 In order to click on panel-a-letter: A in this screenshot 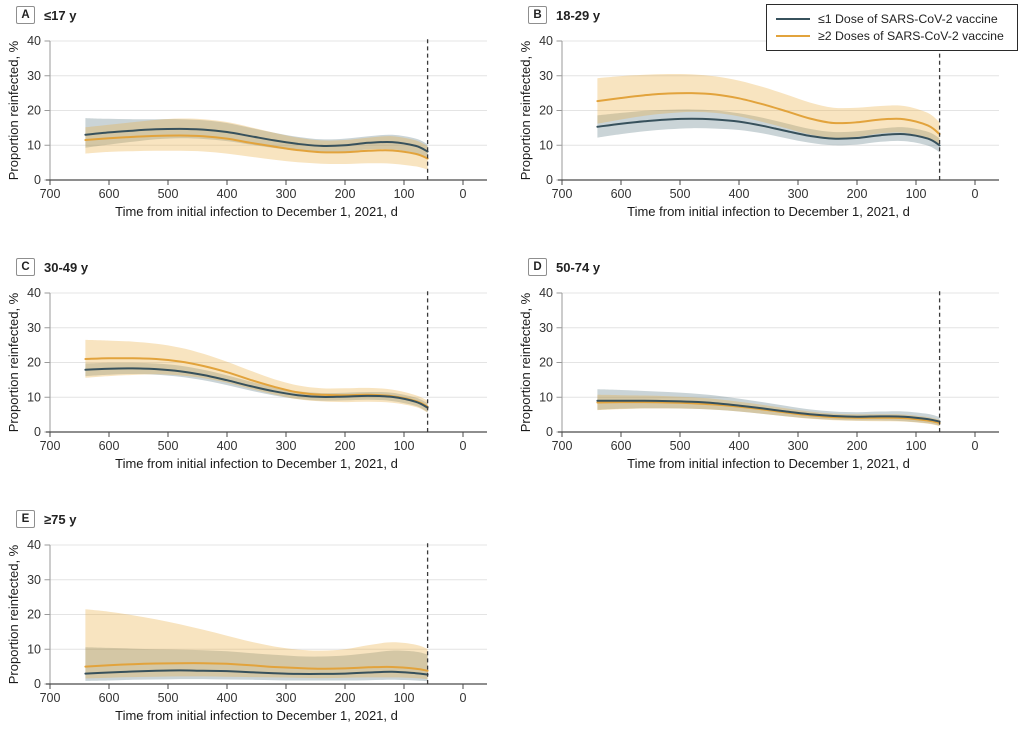, I will do `click(25, 15)`.